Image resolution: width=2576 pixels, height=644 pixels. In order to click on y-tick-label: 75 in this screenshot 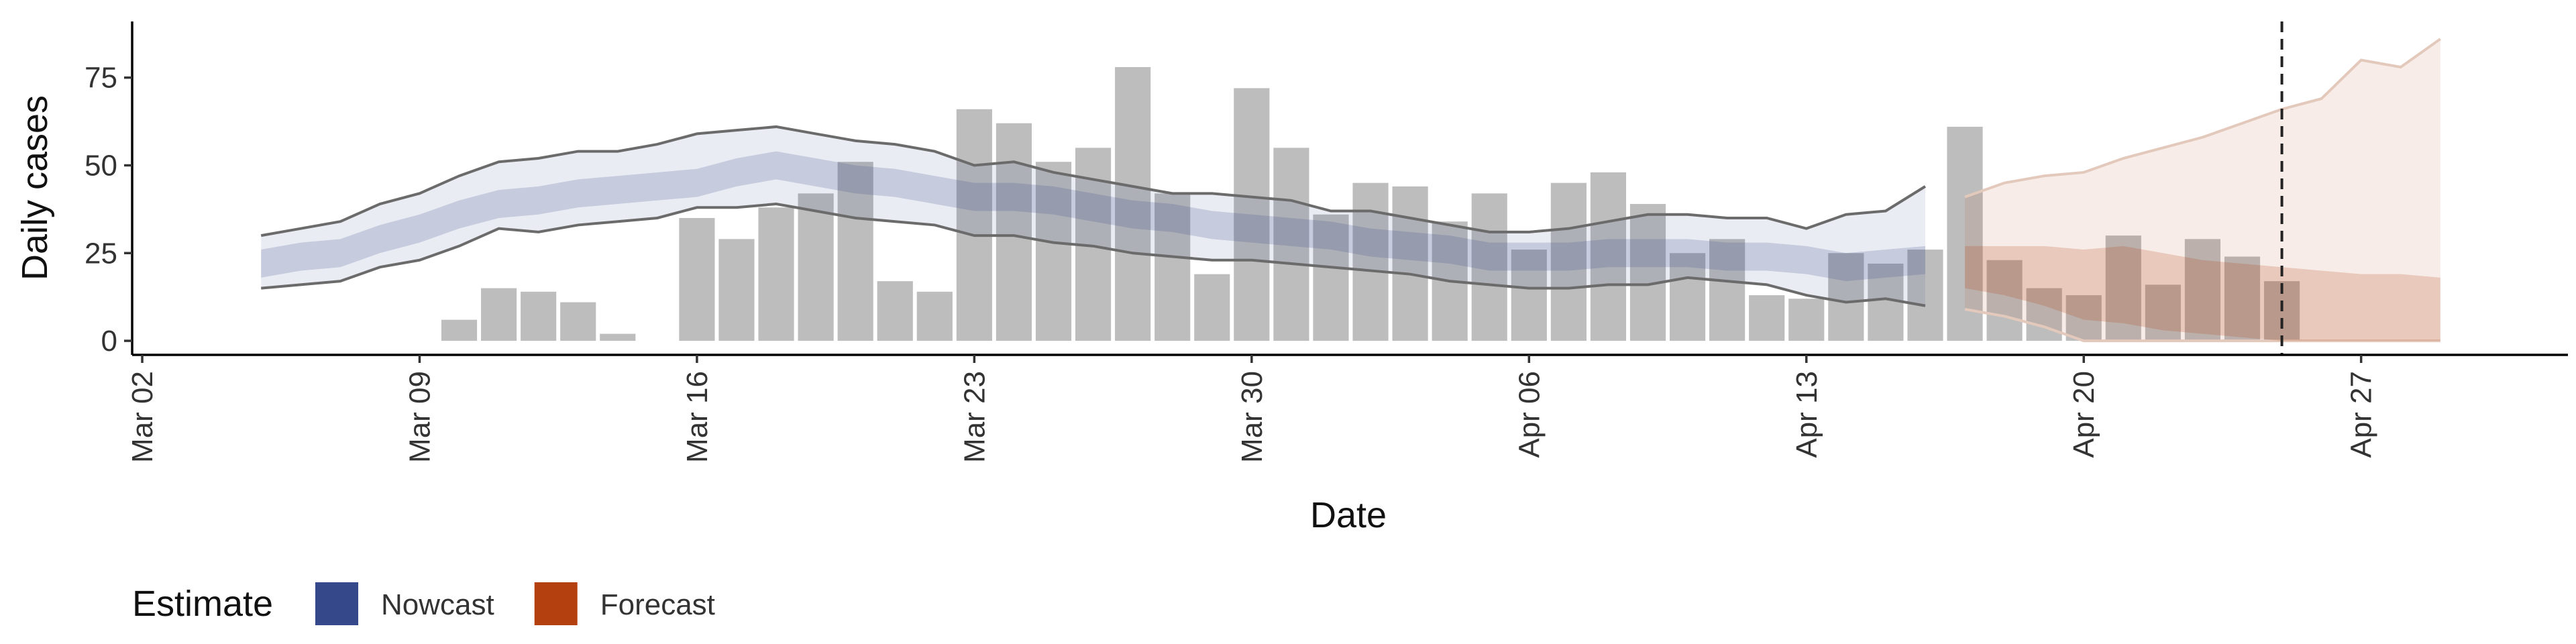, I will do `click(101, 78)`.